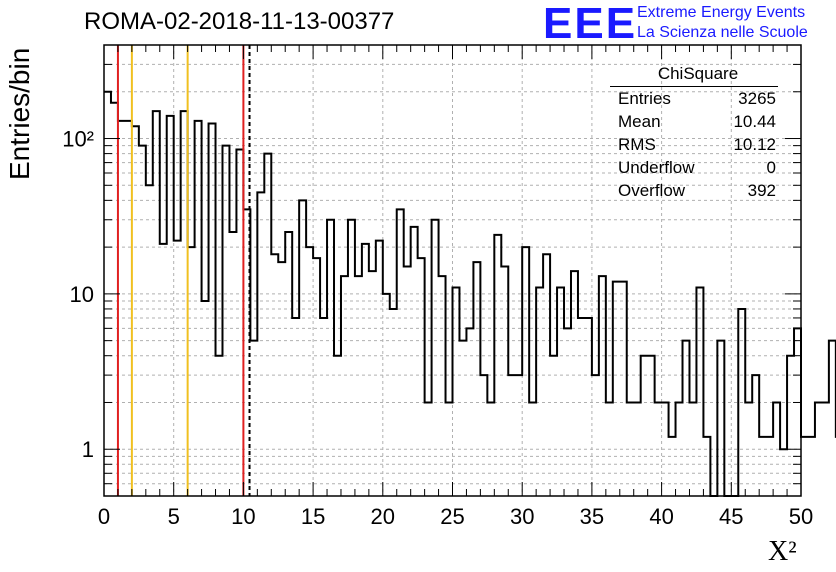 This screenshot has width=836, height=572. Describe the element at coordinates (697, 190) in the screenshot. I see `stats-row: Overflow 392` at that location.